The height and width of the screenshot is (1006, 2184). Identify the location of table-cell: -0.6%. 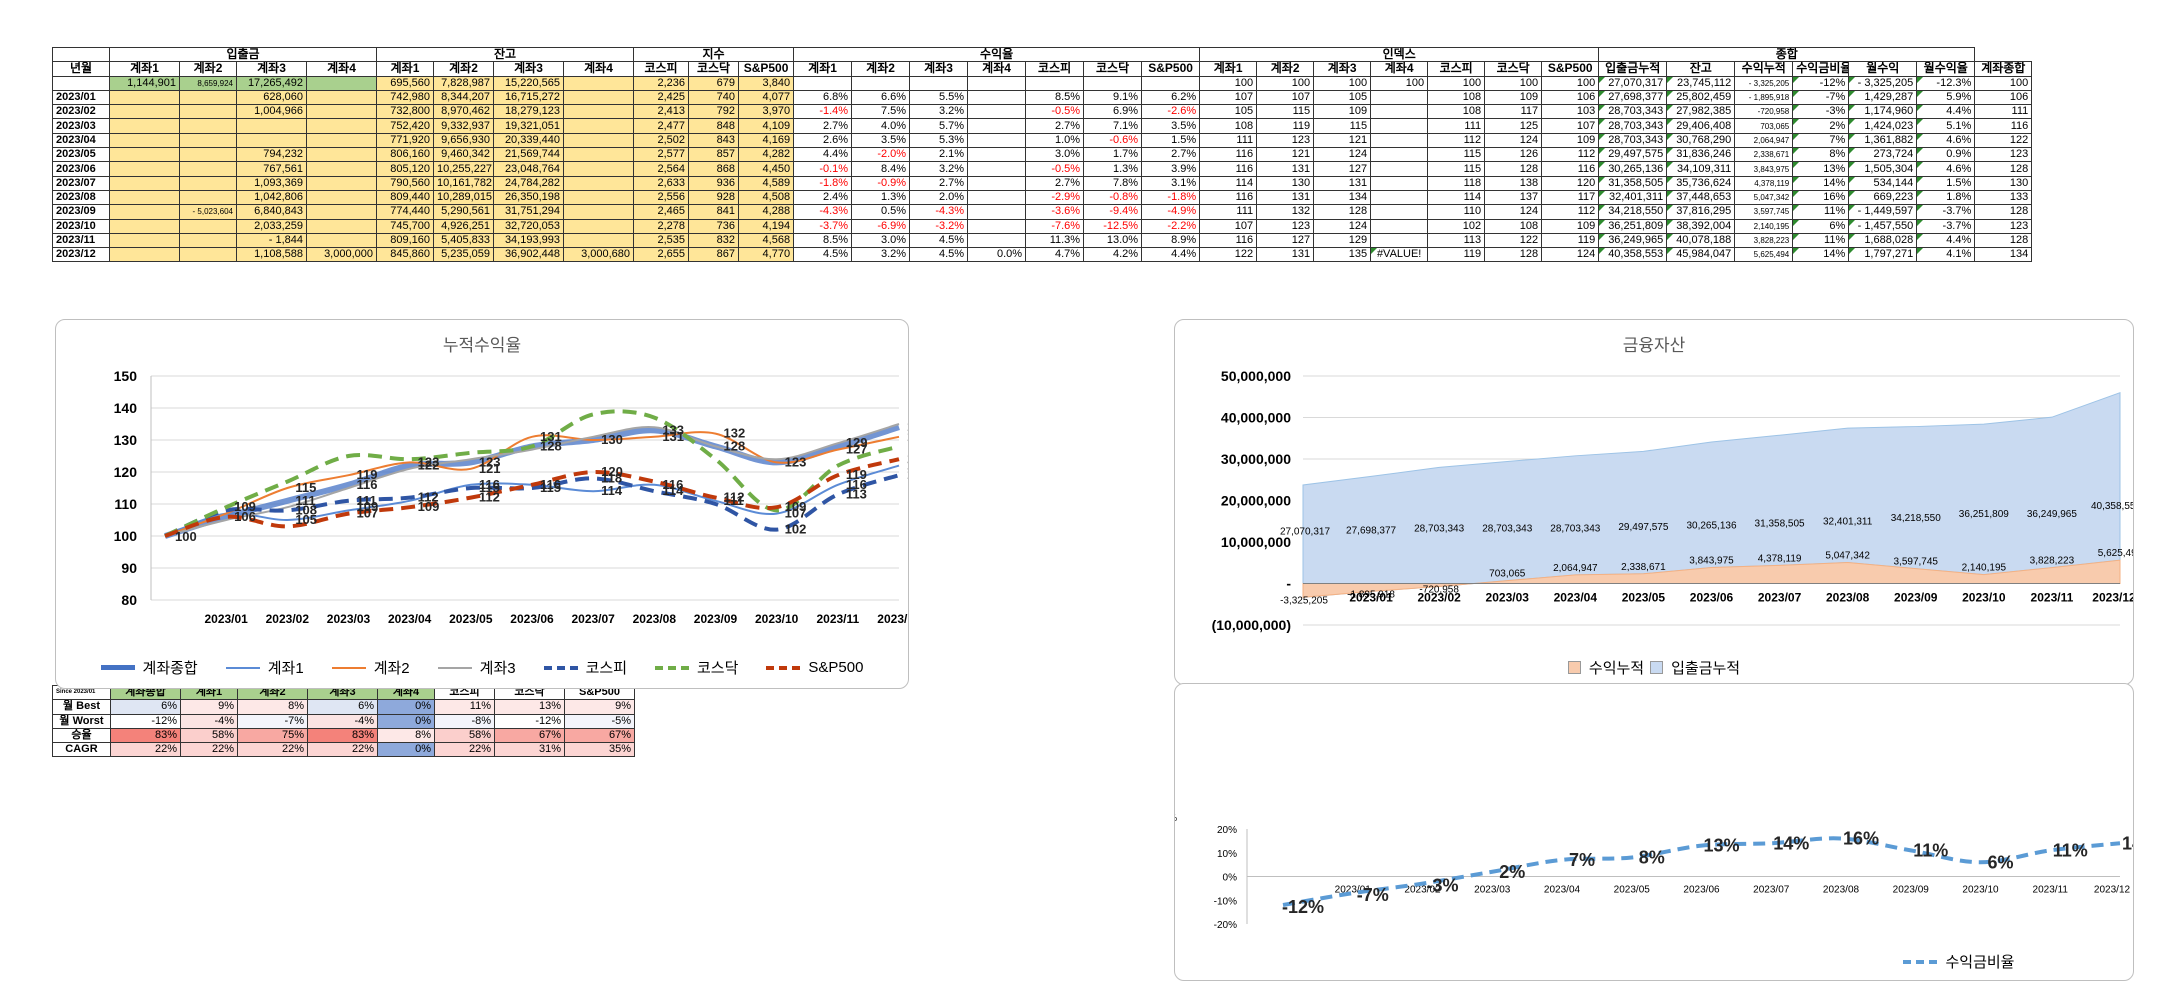
(1113, 140).